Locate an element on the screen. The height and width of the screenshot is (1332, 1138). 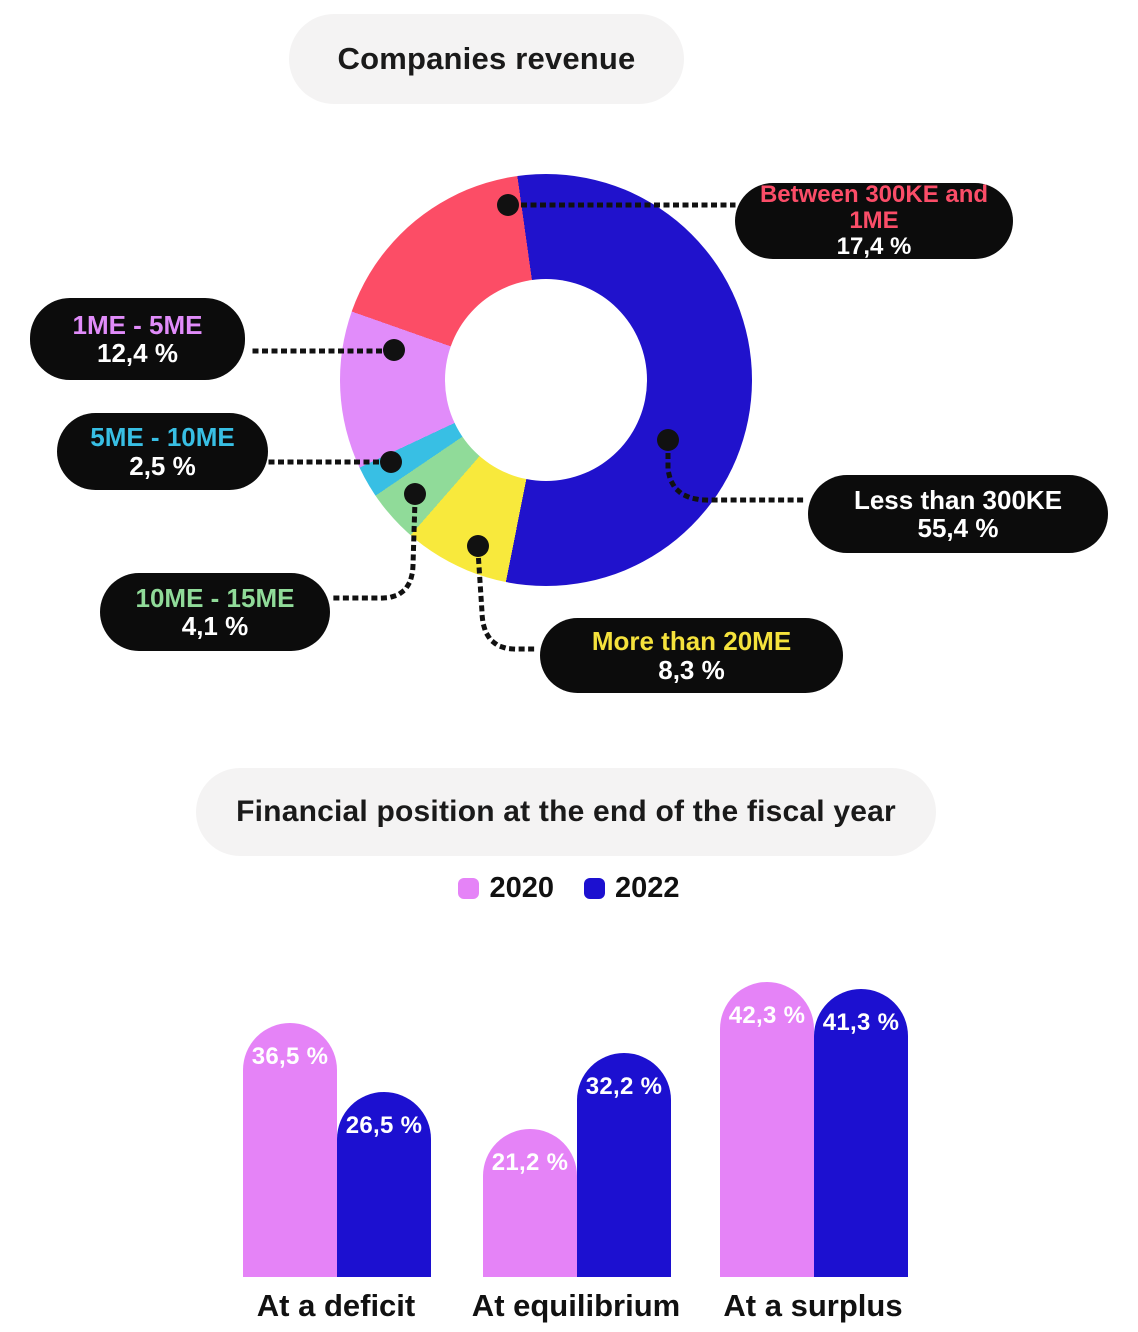
donut-hole is located at coordinates (546, 380).